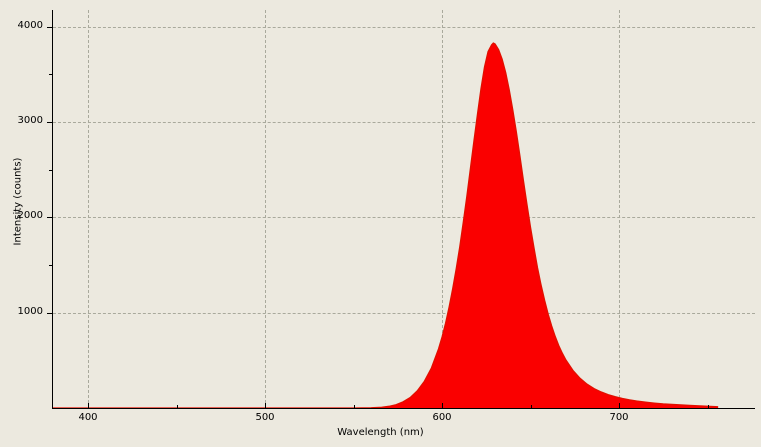  What do you see at coordinates (619, 417) in the screenshot?
I see `x-tick-label-700: 700` at bounding box center [619, 417].